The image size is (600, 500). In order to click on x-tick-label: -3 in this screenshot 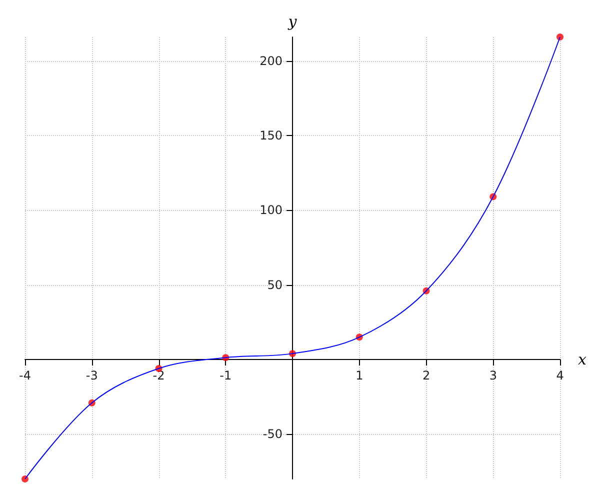, I will do `click(92, 375)`.